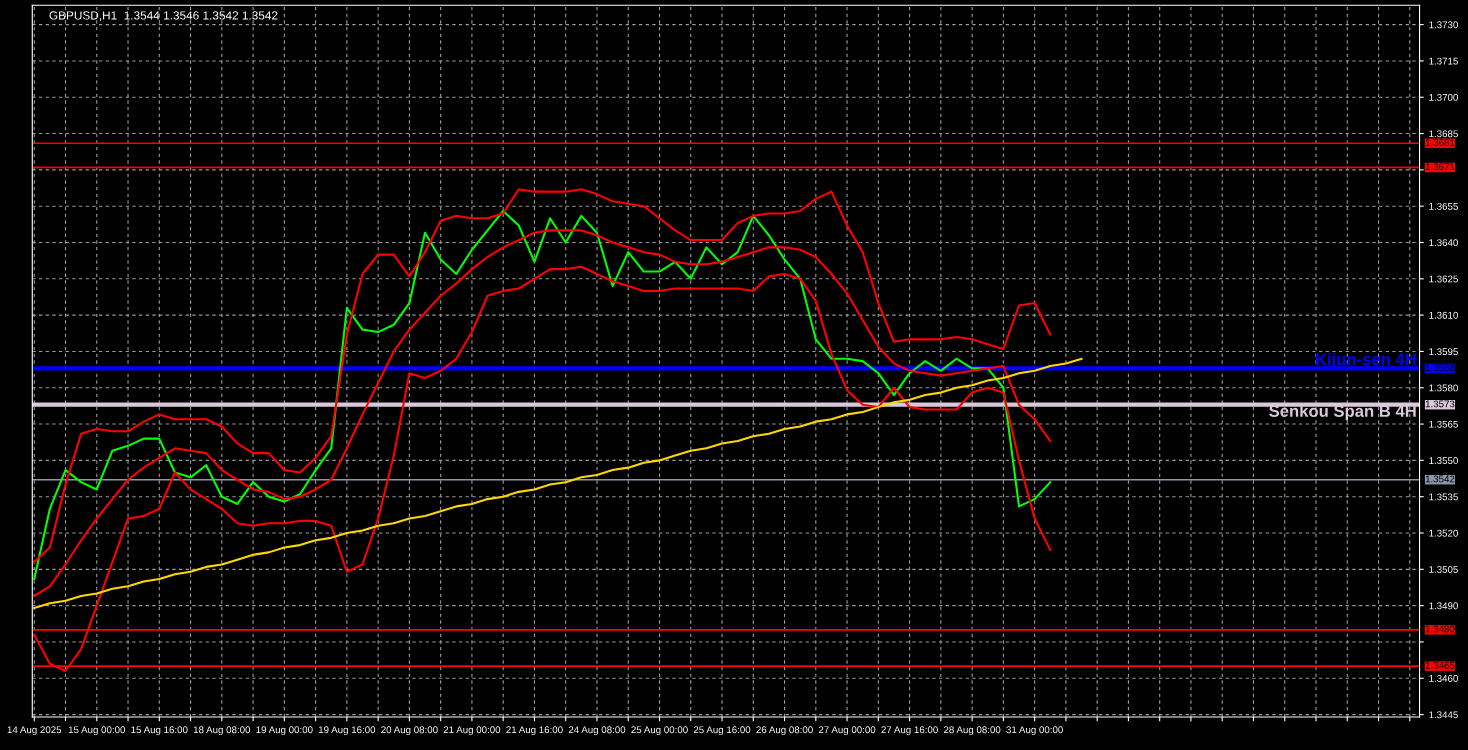 The image size is (1468, 750). I want to click on y-tick-label: 1.3535, so click(1443, 497).